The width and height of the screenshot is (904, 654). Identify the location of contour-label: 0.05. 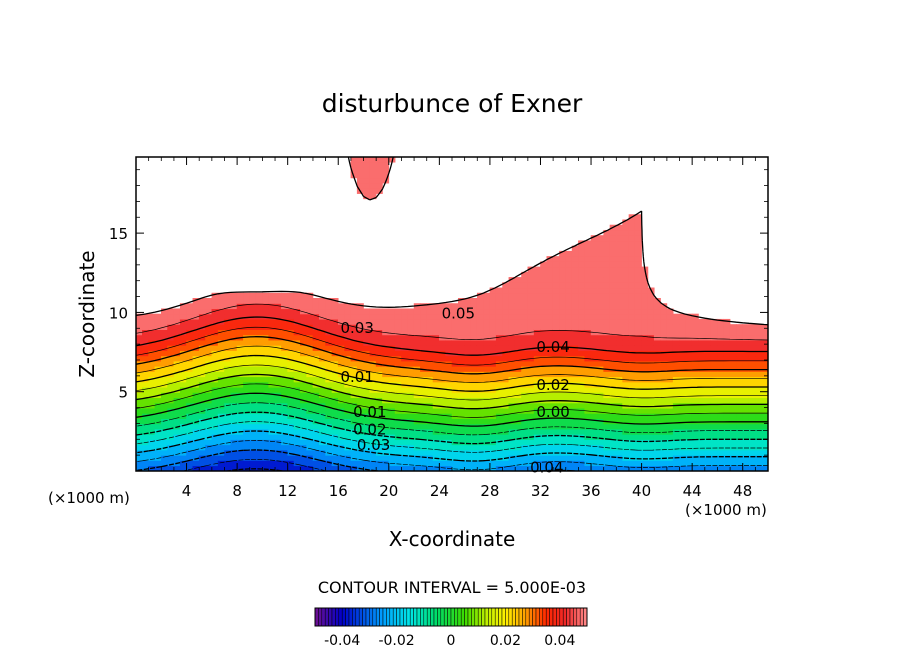
(458, 314).